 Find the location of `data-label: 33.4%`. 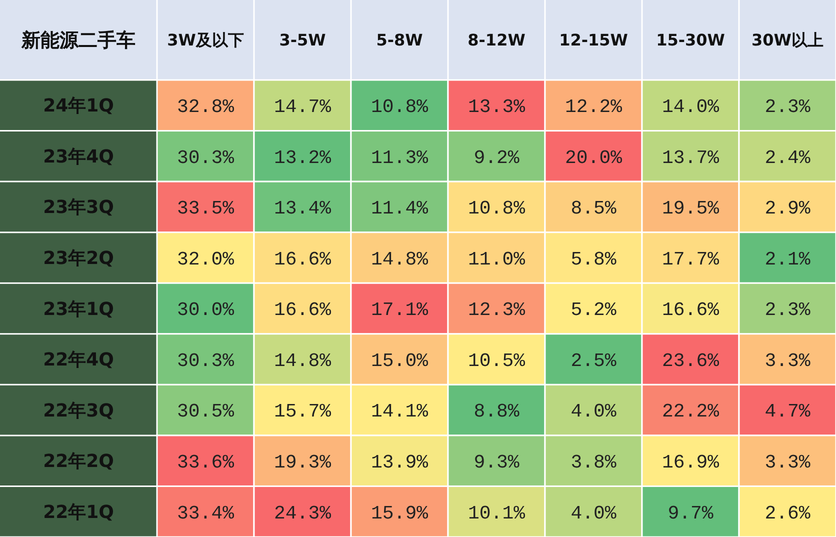

data-label: 33.4% is located at coordinates (205, 513).